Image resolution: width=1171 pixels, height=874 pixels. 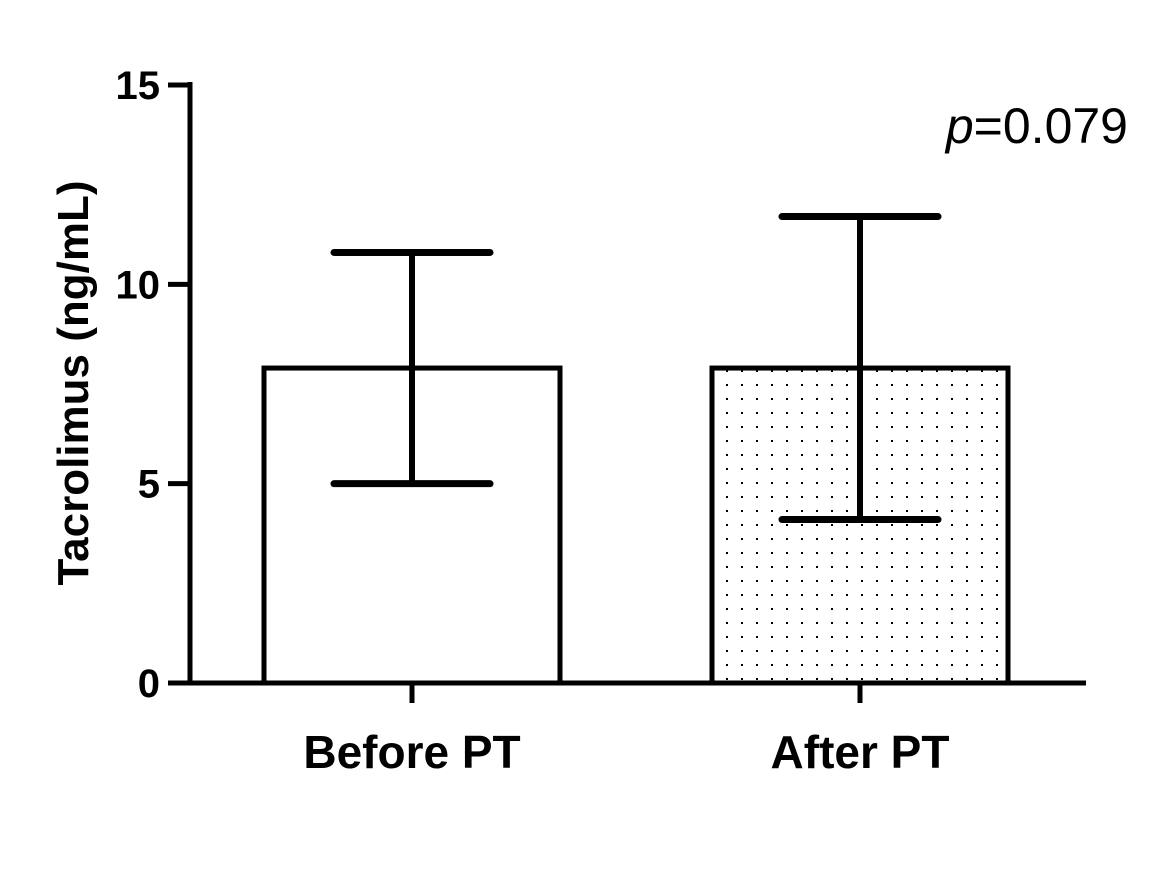 What do you see at coordinates (149, 684) in the screenshot?
I see `y-tick-label-0: 0` at bounding box center [149, 684].